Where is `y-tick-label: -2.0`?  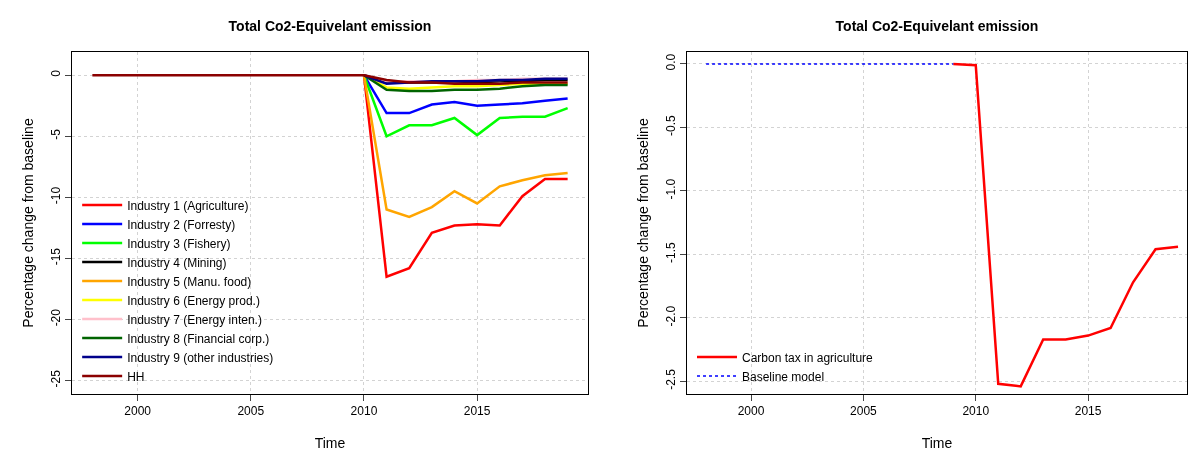
y-tick-label: -2.0 is located at coordinates (671, 316).